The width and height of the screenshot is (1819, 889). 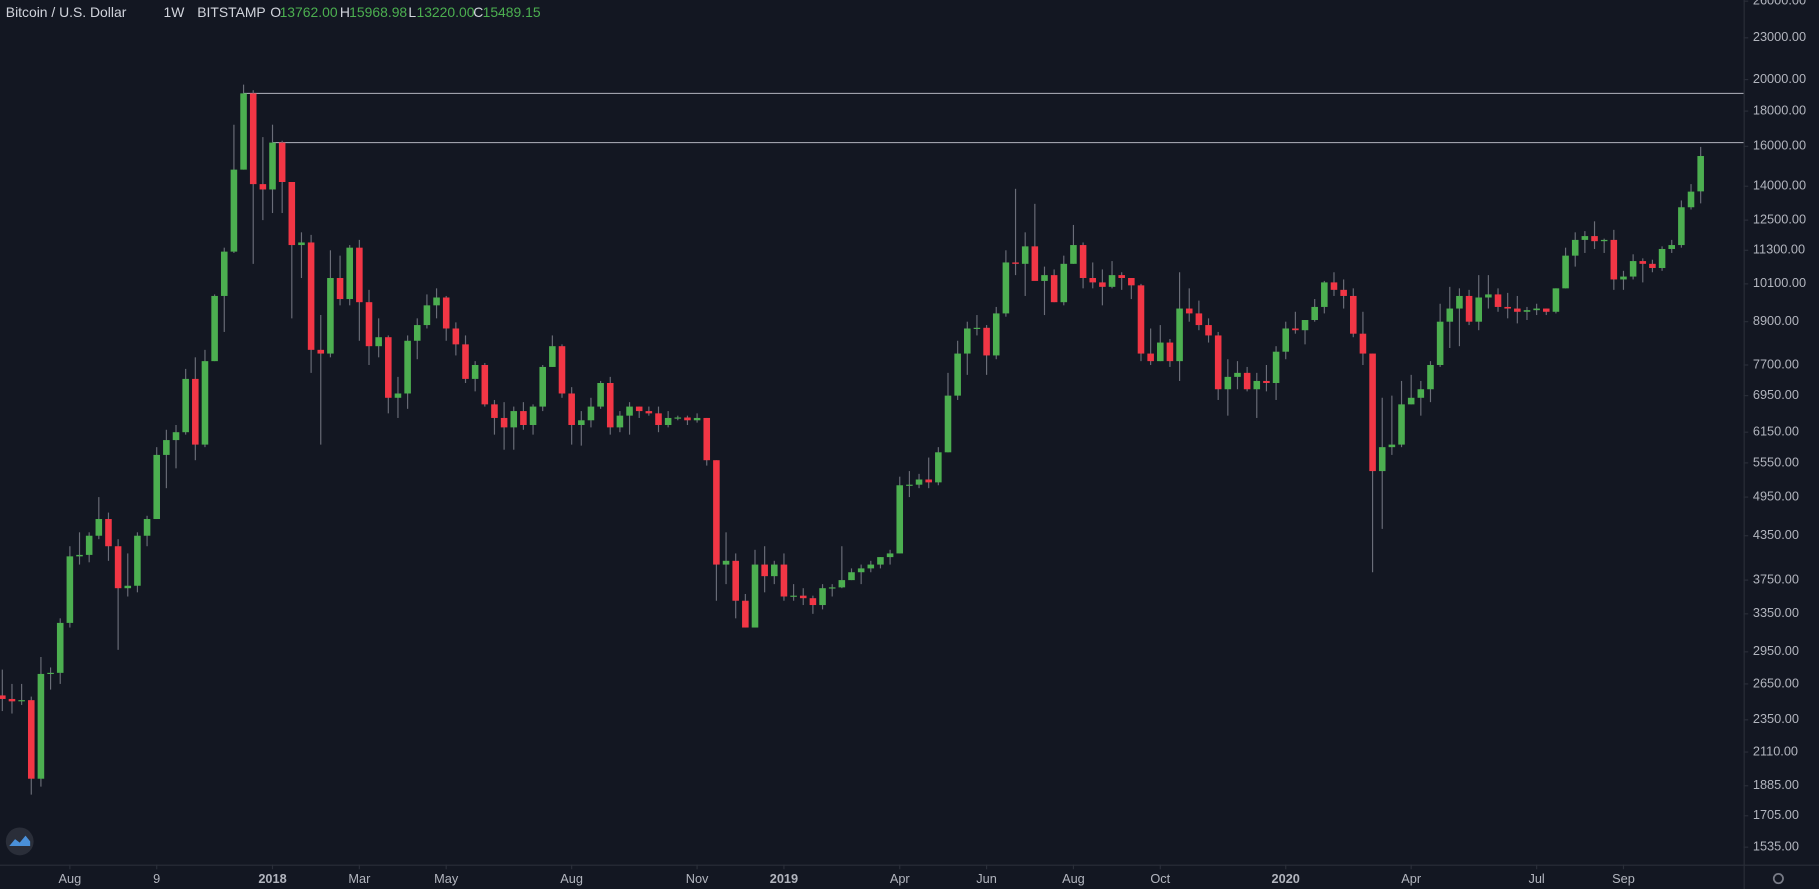 What do you see at coordinates (1779, 36) in the screenshot?
I see `y-tick-label: 23000.00` at bounding box center [1779, 36].